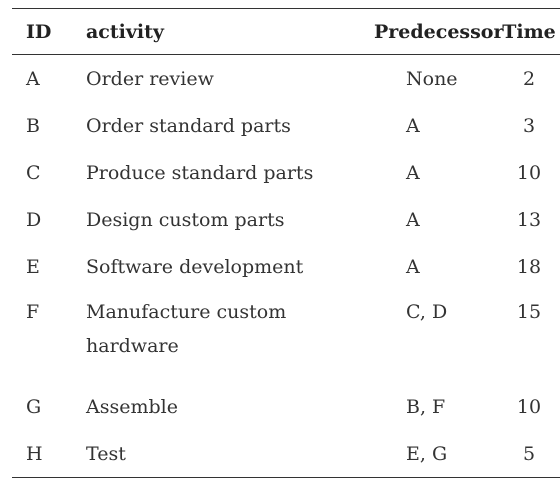 The image size is (560, 478). What do you see at coordinates (39, 31) in the screenshot?
I see `column-header-id: ID` at bounding box center [39, 31].